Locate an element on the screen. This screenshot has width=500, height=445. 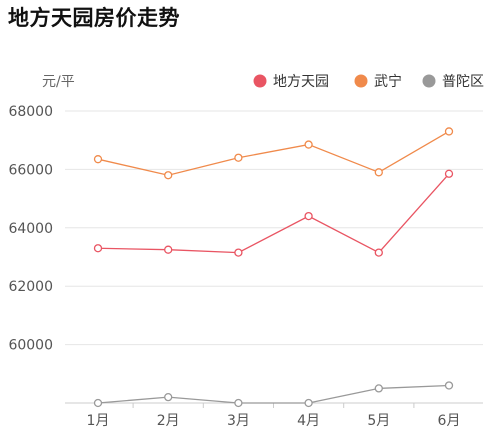
legend: 地方天园 武宁 普陀区 is located at coordinates (368, 81).